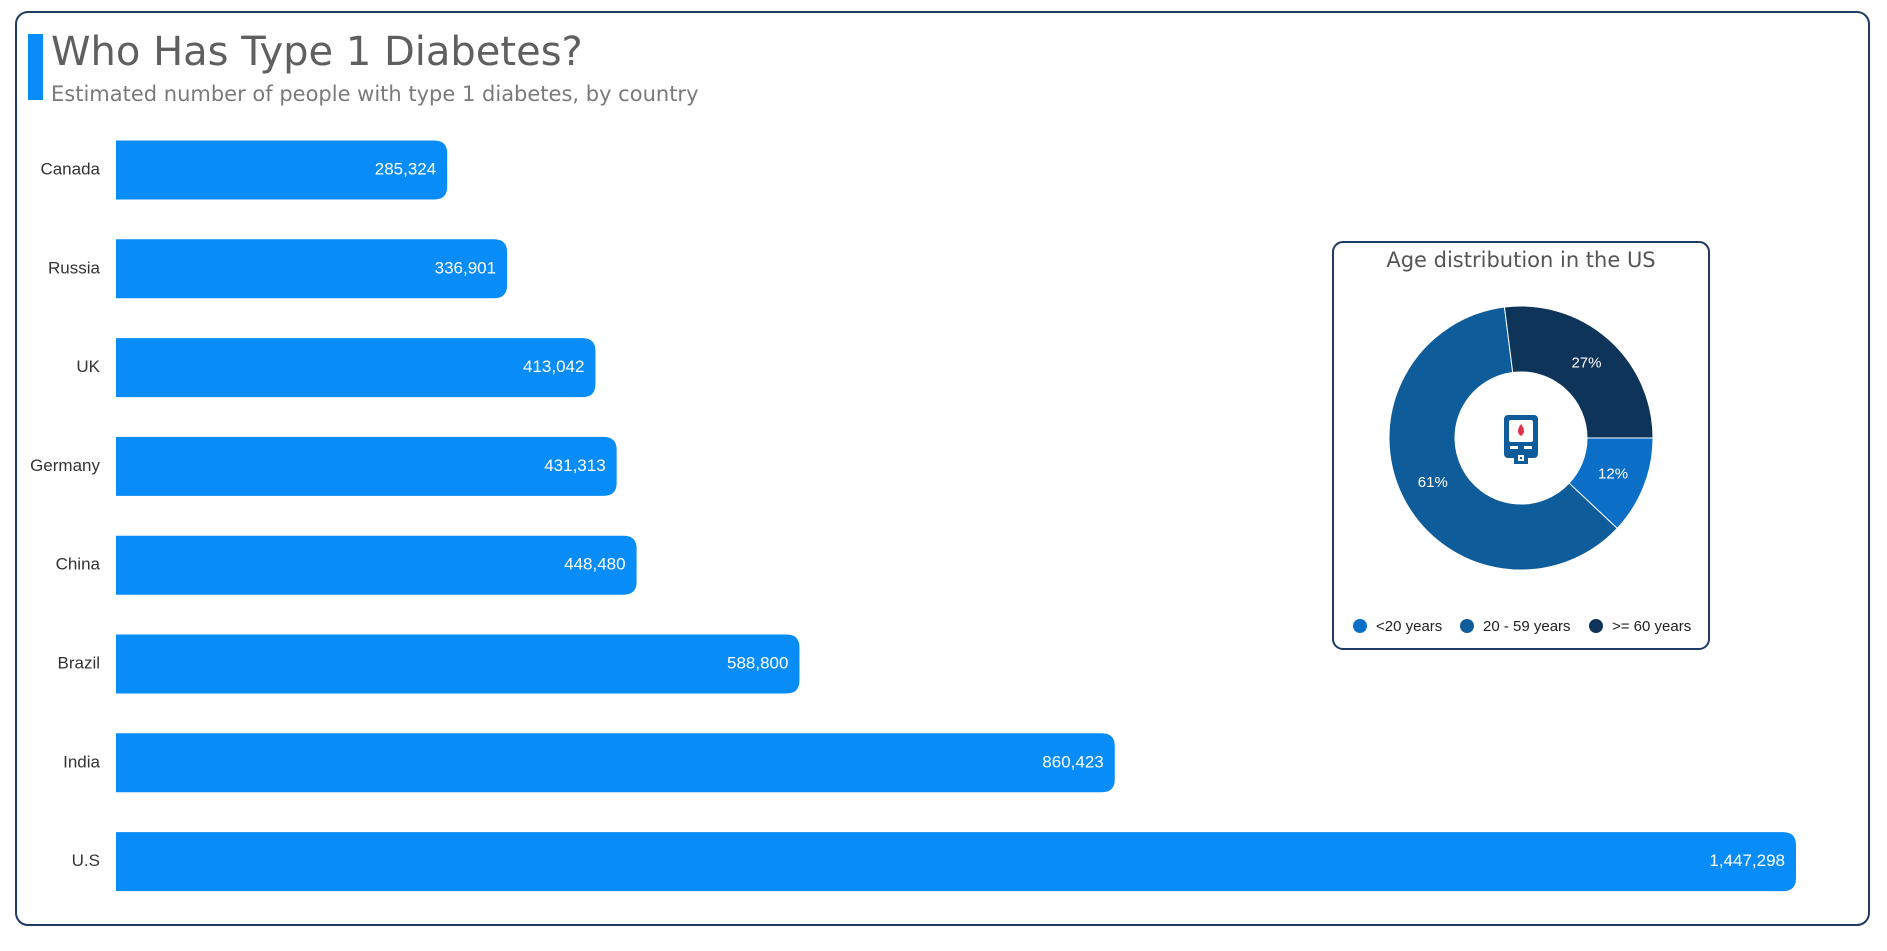  I want to click on legend-label: 20 - 59 years, so click(1527, 626).